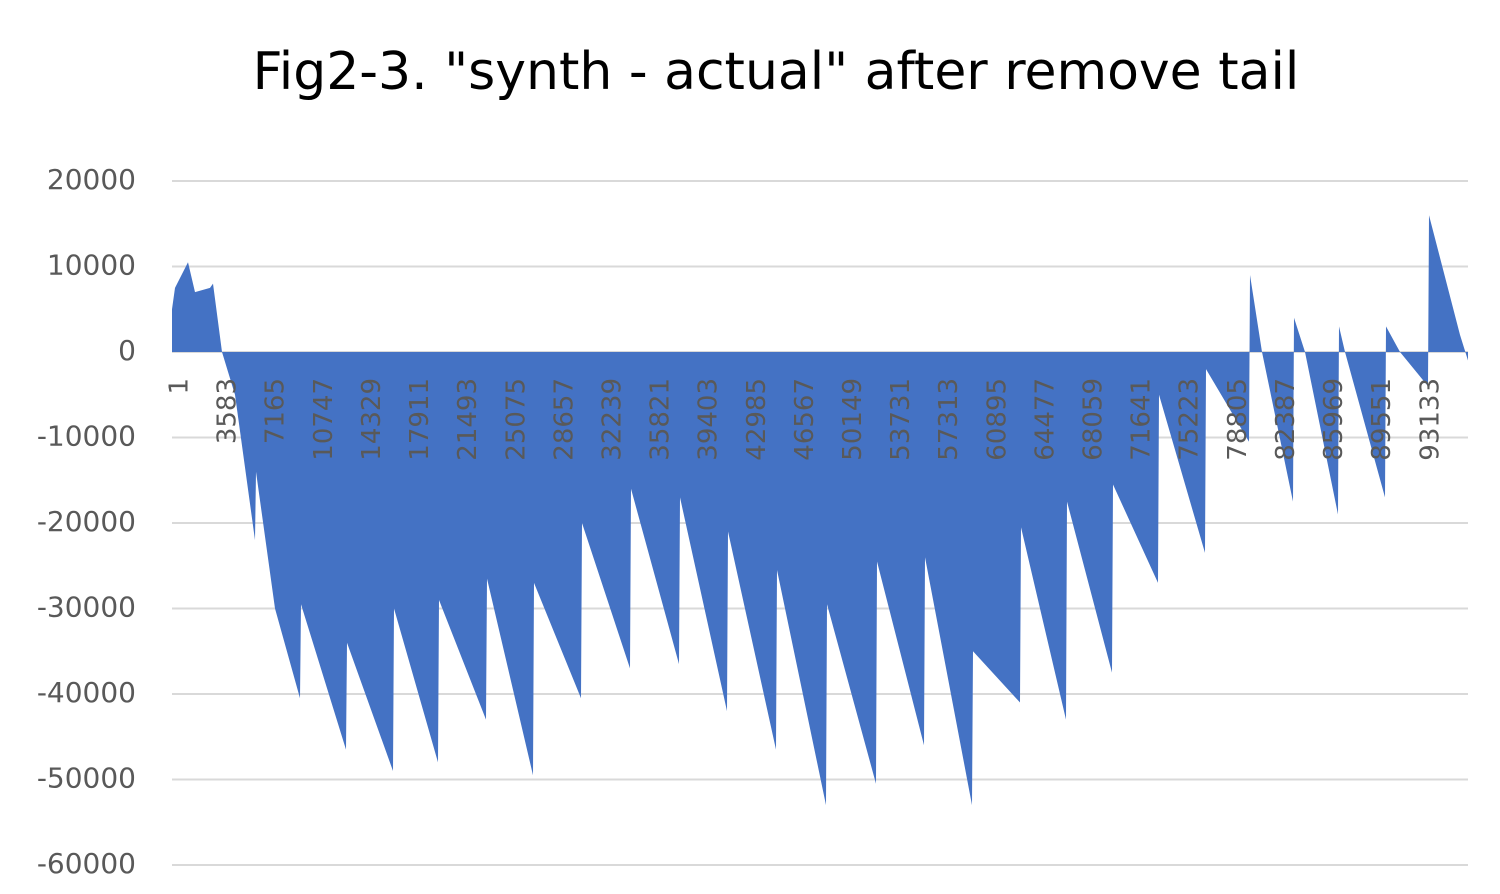  What do you see at coordinates (91, 265) in the screenshot?
I see `y-tick-label: 10000` at bounding box center [91, 265].